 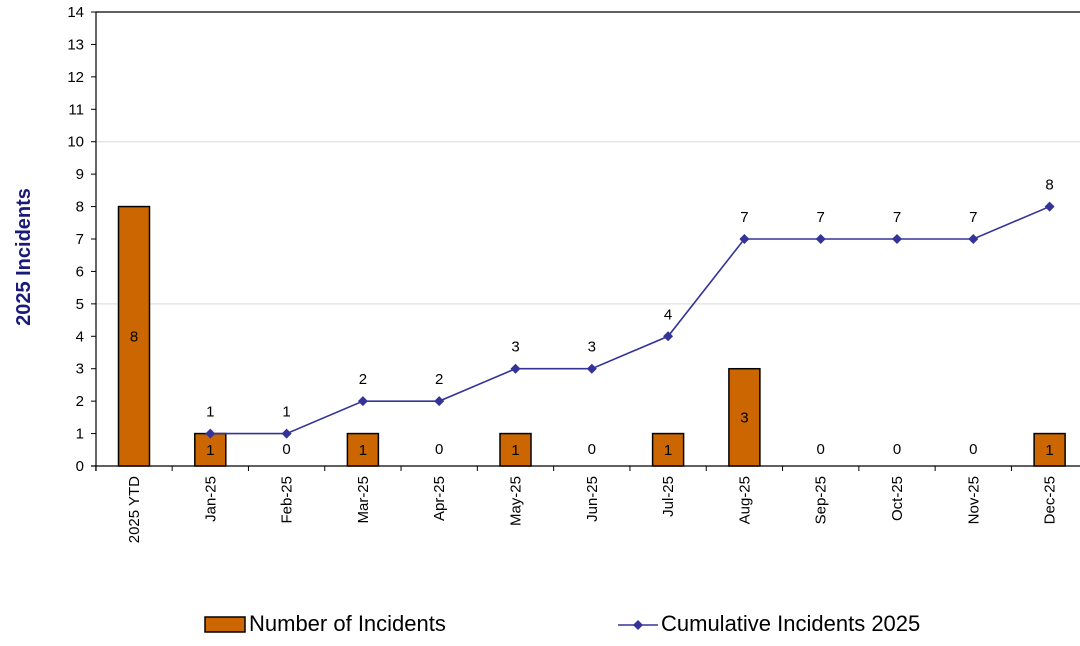 What do you see at coordinates (80, 434) in the screenshot?
I see `y-tick-label: 1` at bounding box center [80, 434].